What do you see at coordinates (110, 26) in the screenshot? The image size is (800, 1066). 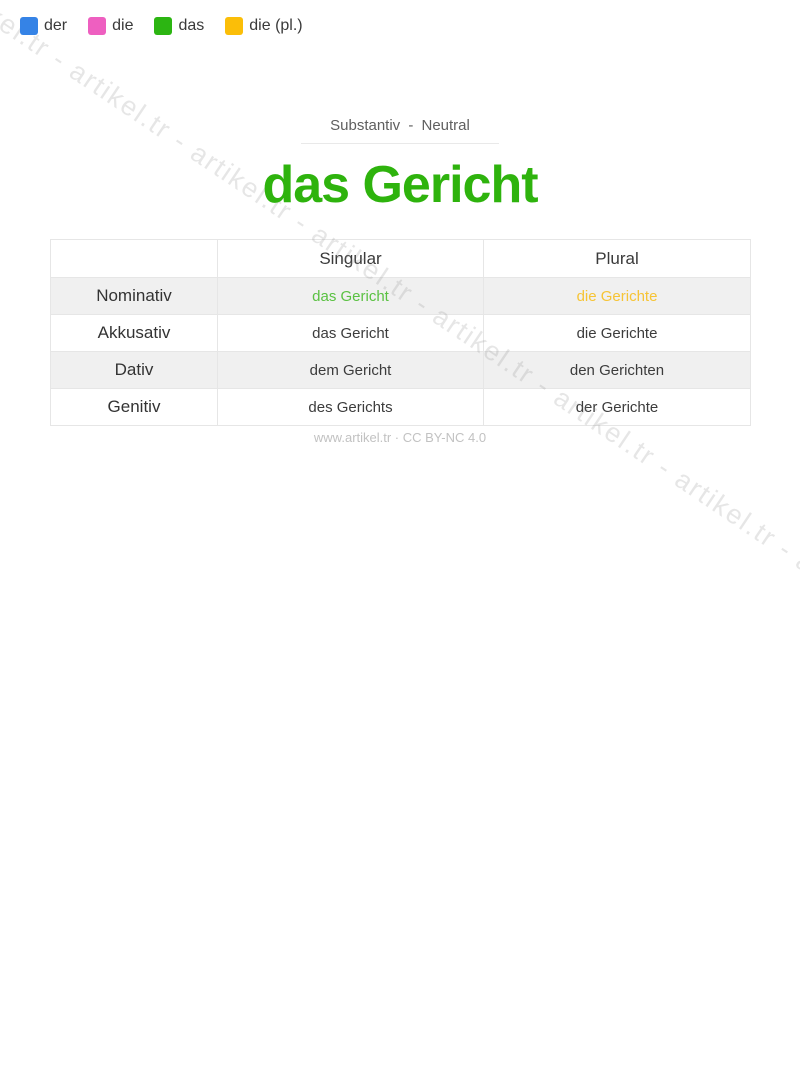 I see `legend-item-die: die` at bounding box center [110, 26].